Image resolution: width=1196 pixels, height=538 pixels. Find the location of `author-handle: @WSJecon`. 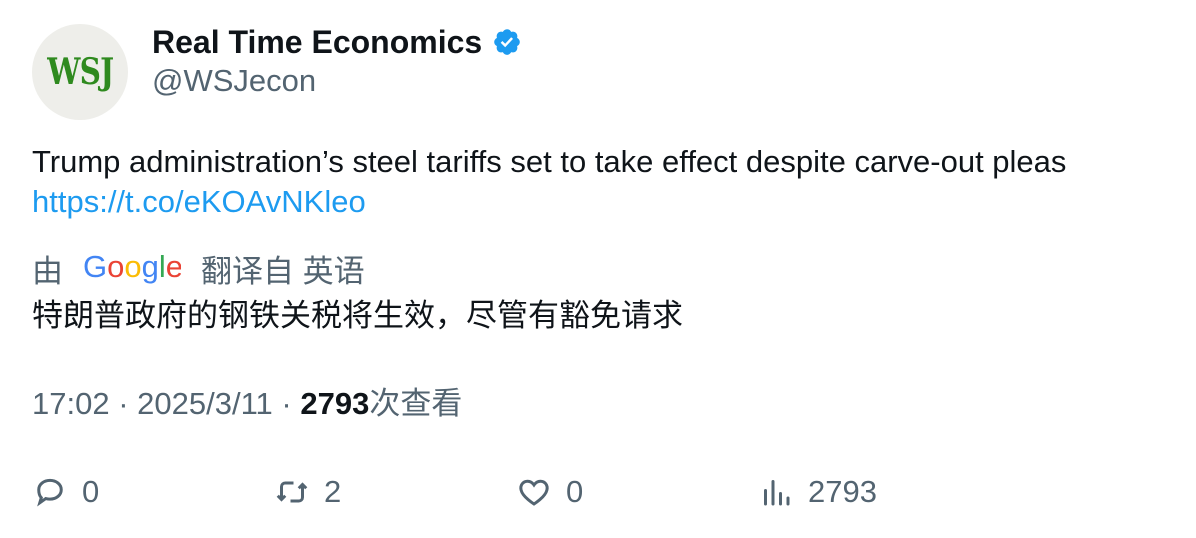

author-handle: @WSJecon is located at coordinates (234, 80).